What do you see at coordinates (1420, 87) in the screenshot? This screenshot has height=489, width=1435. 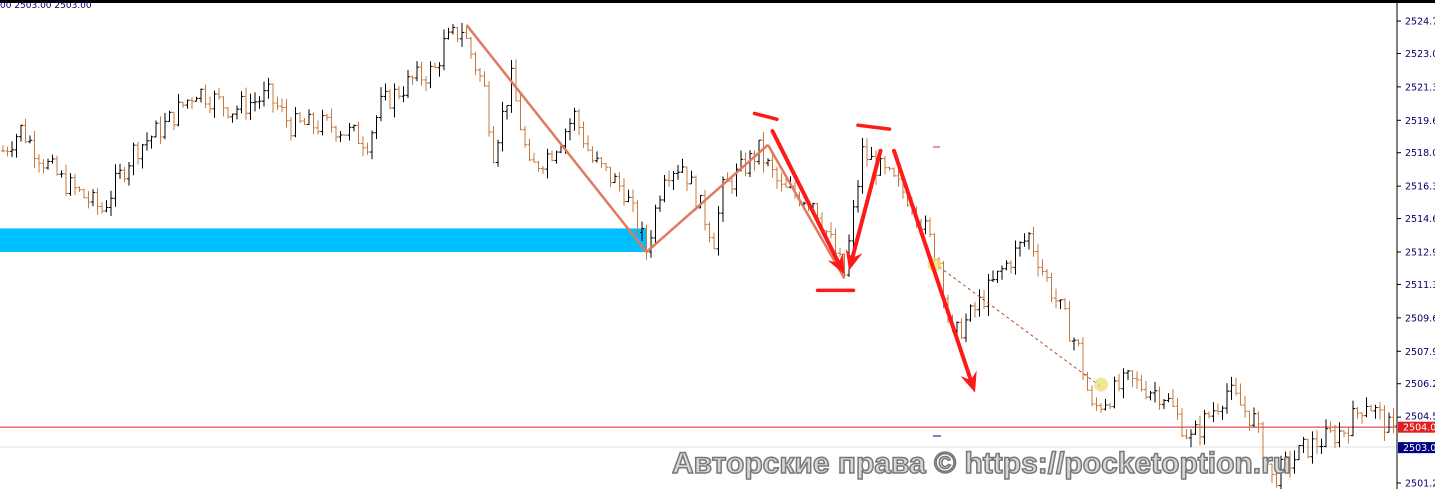 I see `y-tick-label: 2521.35` at bounding box center [1420, 87].